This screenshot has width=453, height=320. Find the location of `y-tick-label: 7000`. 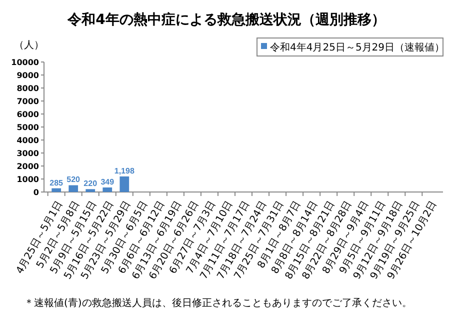

y-tick-label: 7000 is located at coordinates (28, 101).